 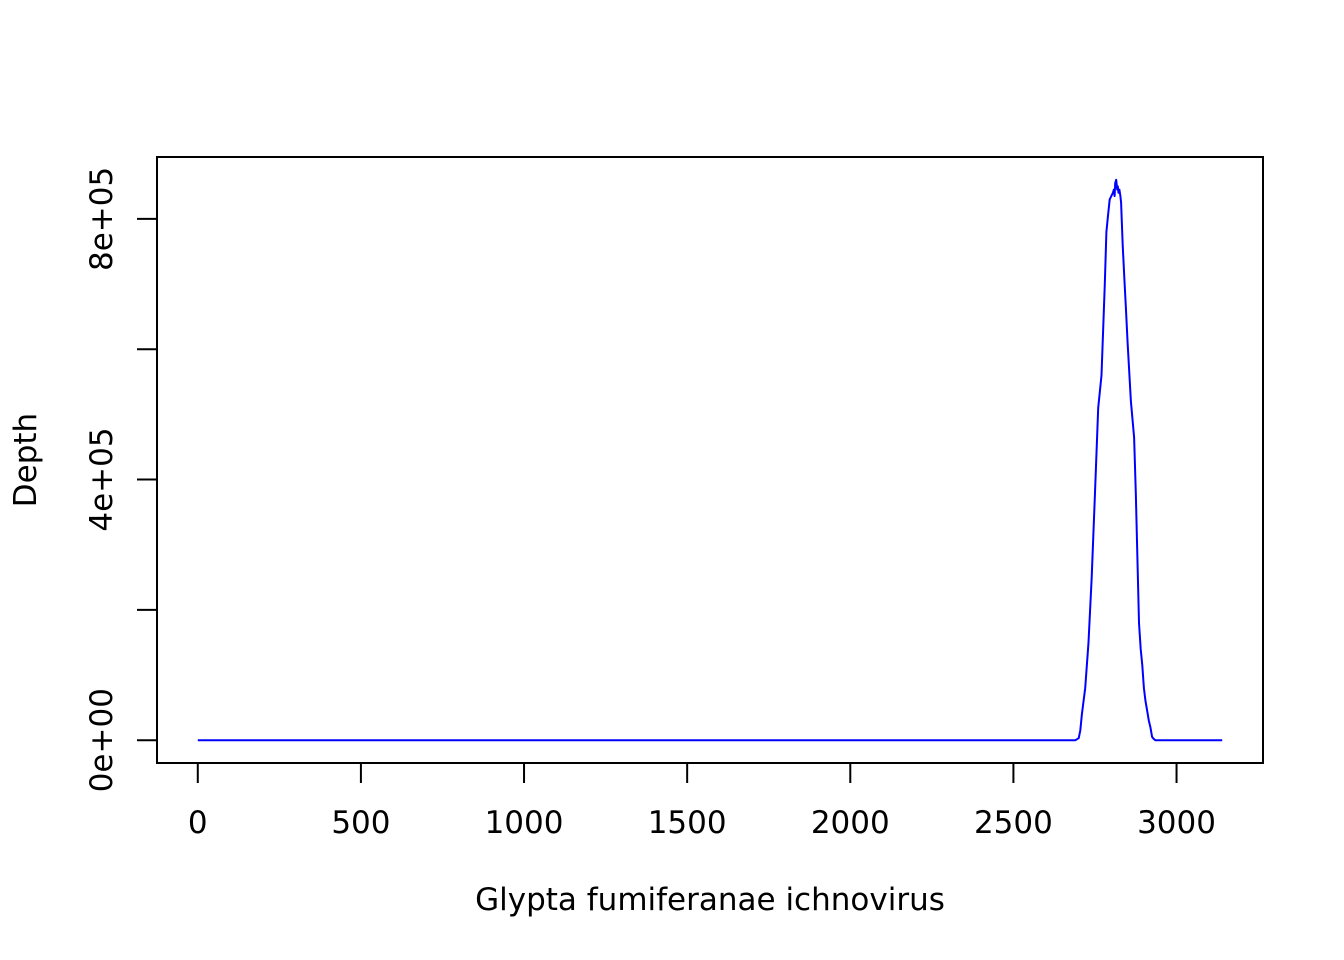 What do you see at coordinates (850, 823) in the screenshot?
I see `x-tick-label: 2000` at bounding box center [850, 823].